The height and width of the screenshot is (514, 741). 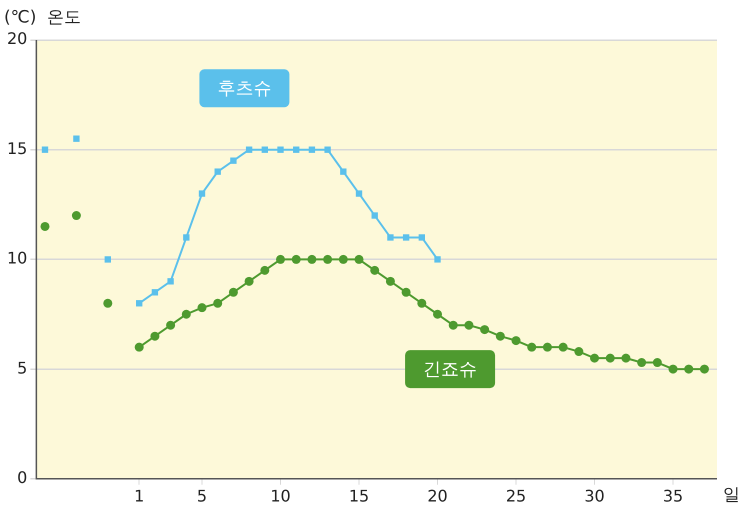 I want to click on x-tick-label: 1, so click(x=139, y=496).